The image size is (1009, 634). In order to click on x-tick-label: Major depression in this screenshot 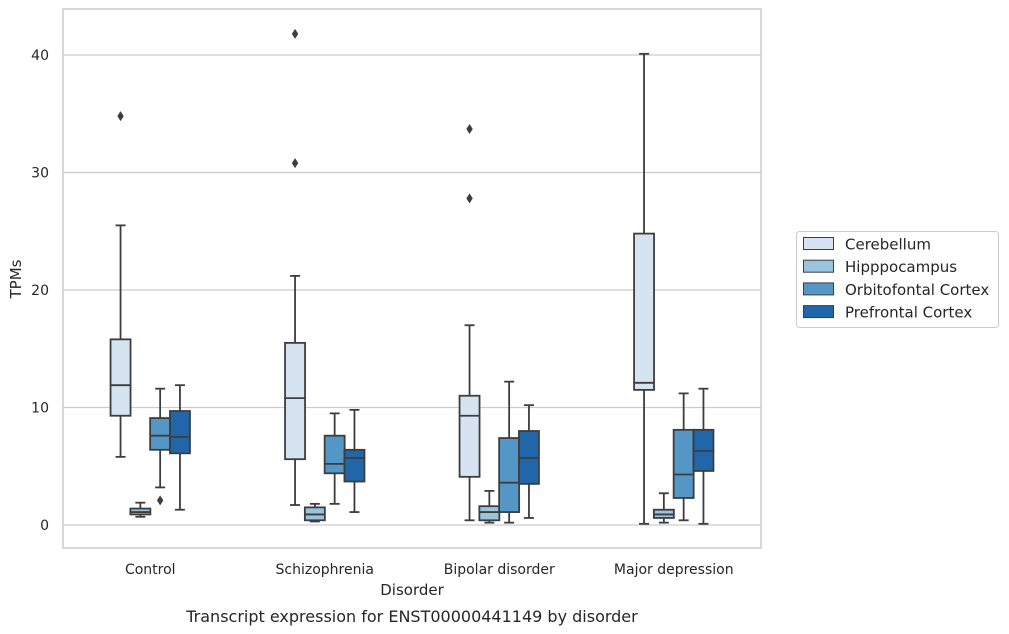, I will do `click(674, 570)`.